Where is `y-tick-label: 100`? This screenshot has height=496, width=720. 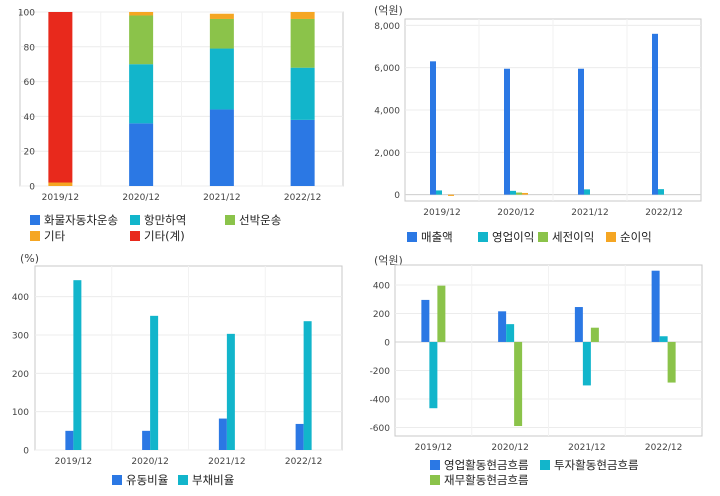
y-tick-label: 100 is located at coordinates (26, 14).